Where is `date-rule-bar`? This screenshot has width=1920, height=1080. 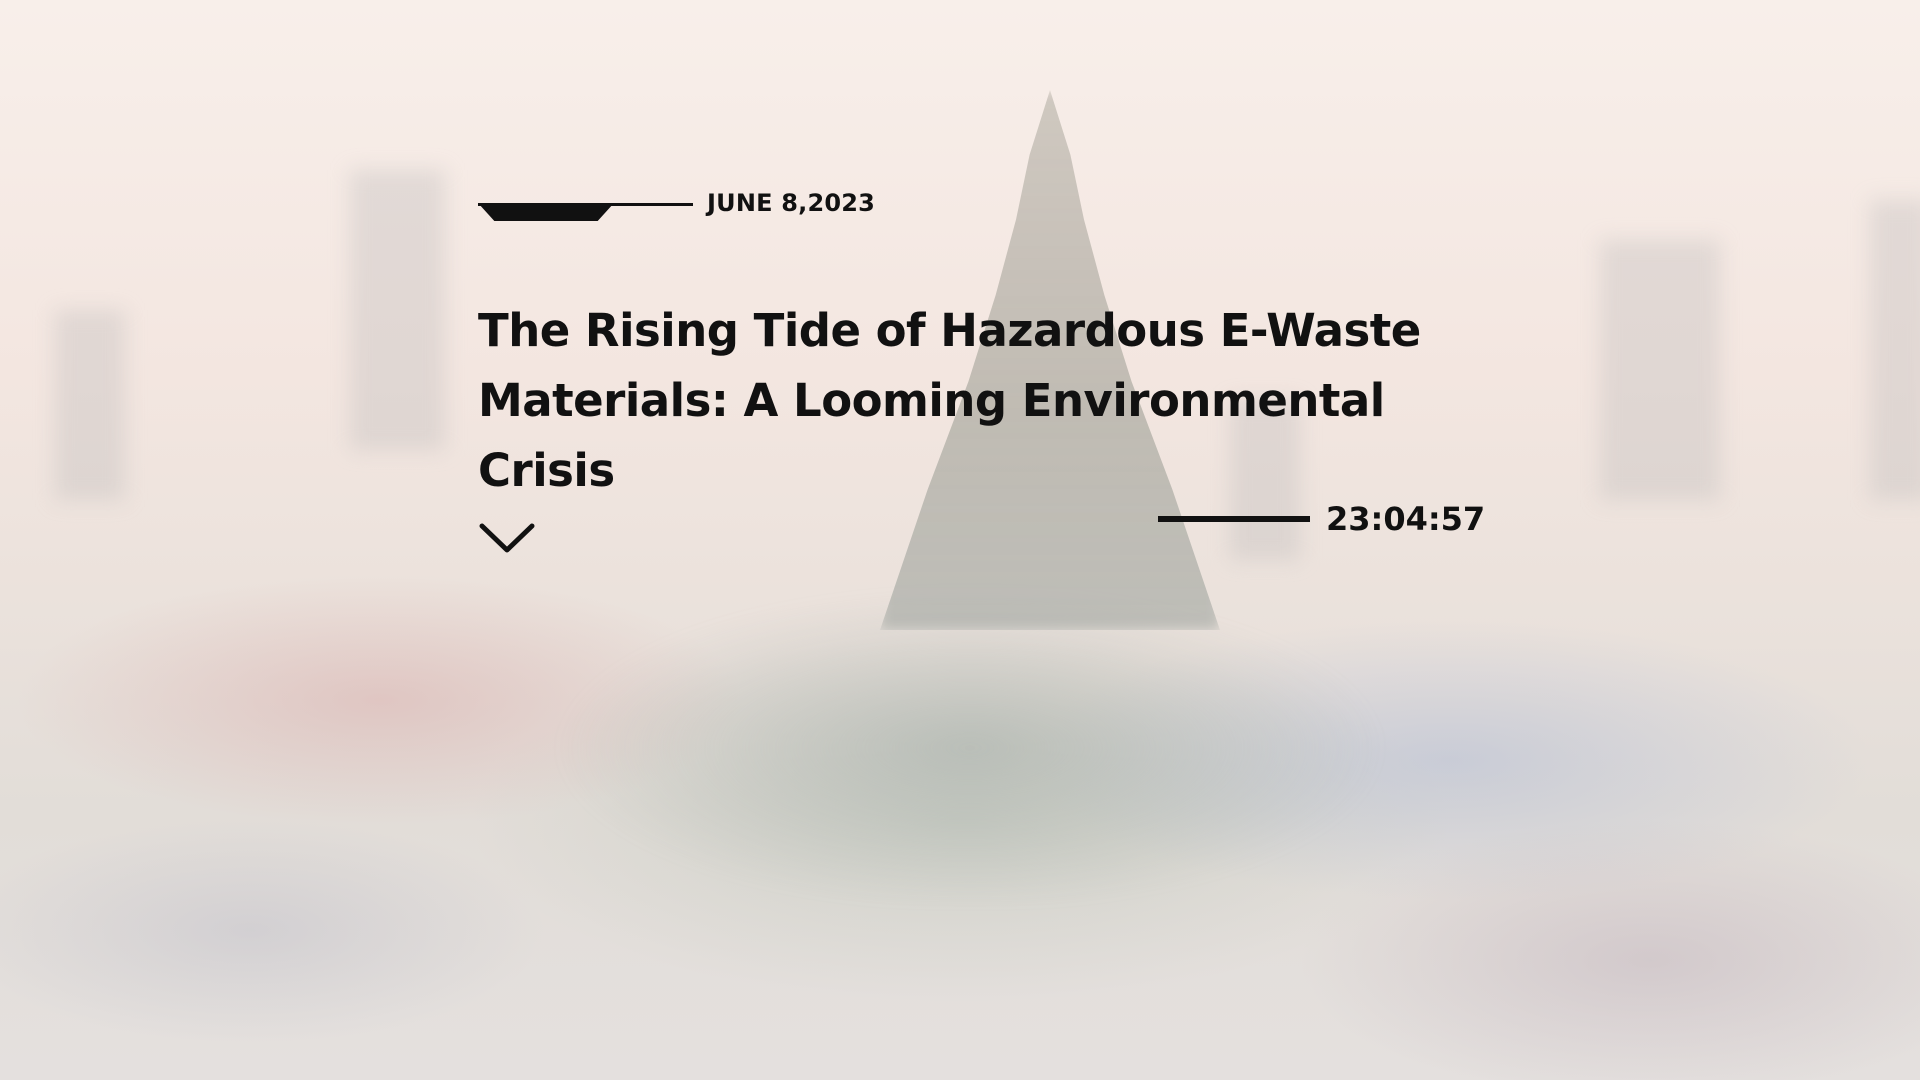 date-rule-bar is located at coordinates (546, 212).